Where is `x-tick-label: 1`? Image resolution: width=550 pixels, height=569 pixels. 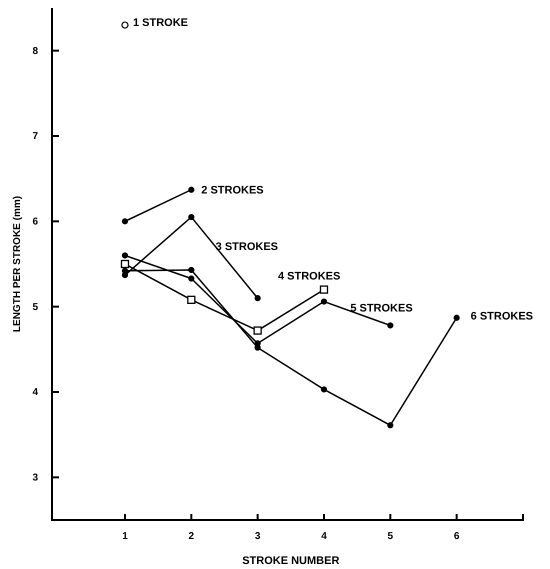 x-tick-label: 1 is located at coordinates (125, 536).